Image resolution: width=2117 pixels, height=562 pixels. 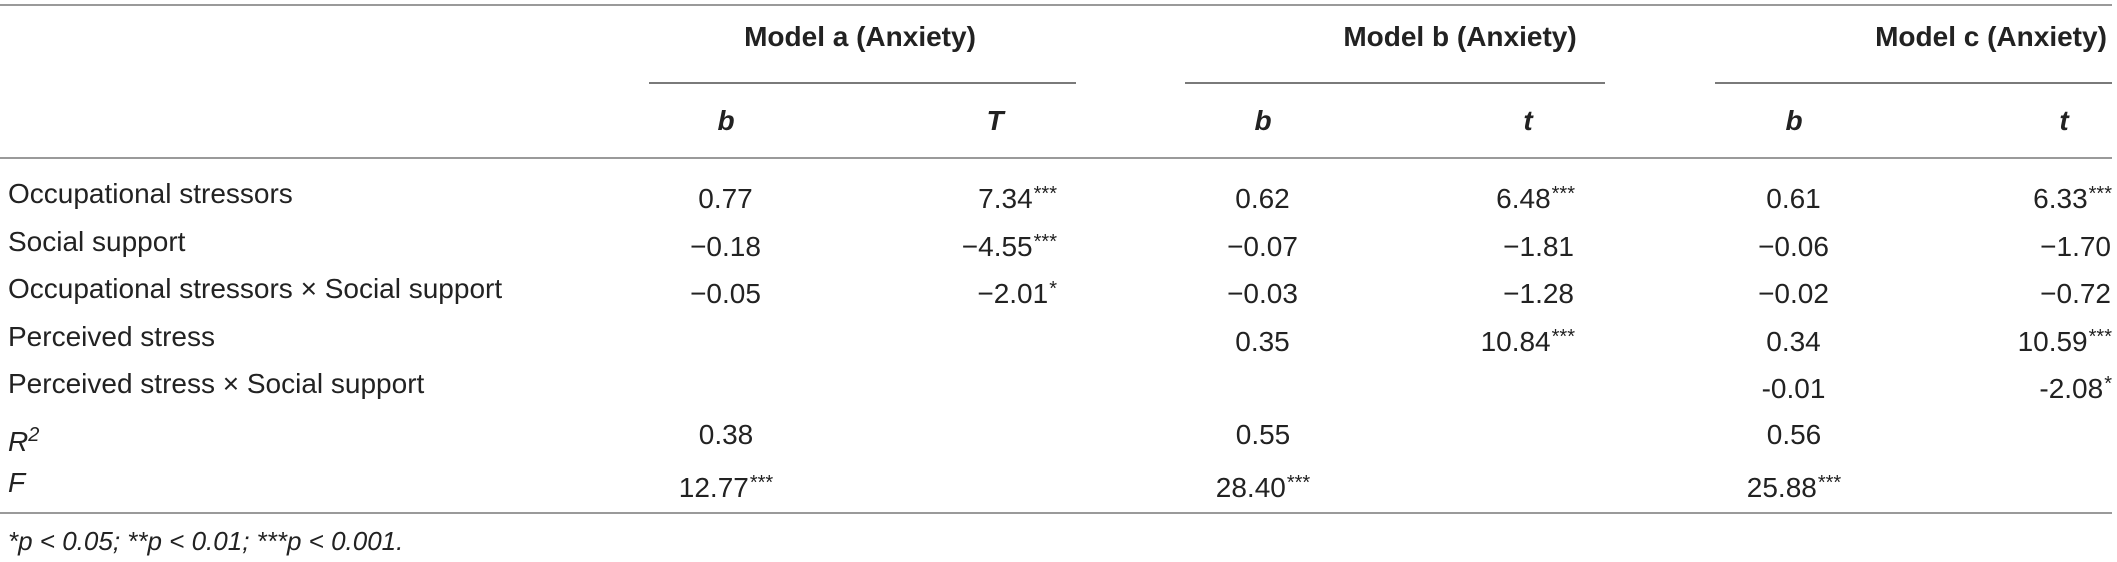 I want to click on r2-value-c: 0.56, so click(x=1794, y=434).